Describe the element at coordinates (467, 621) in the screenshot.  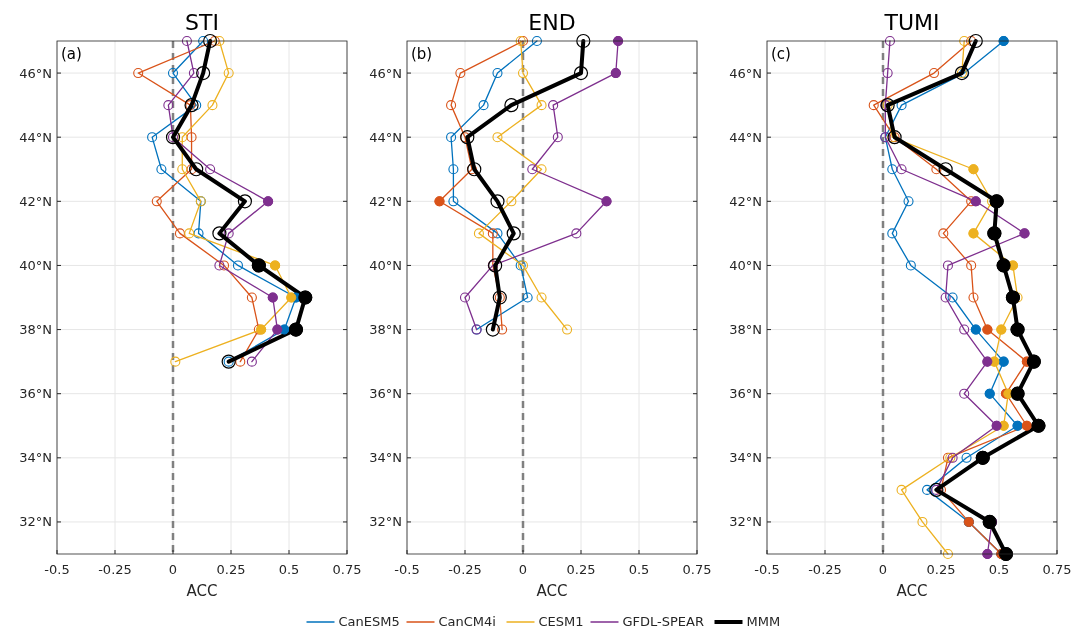
I see `legend-label: CanCM4i` at that location.